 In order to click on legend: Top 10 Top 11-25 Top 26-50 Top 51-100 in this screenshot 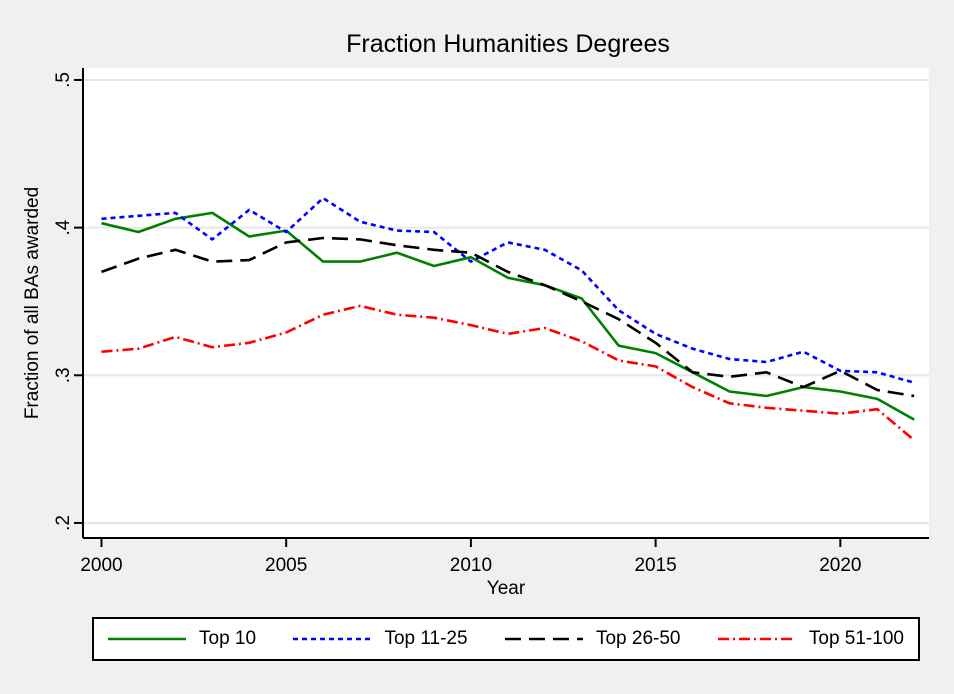, I will do `click(506, 639)`.